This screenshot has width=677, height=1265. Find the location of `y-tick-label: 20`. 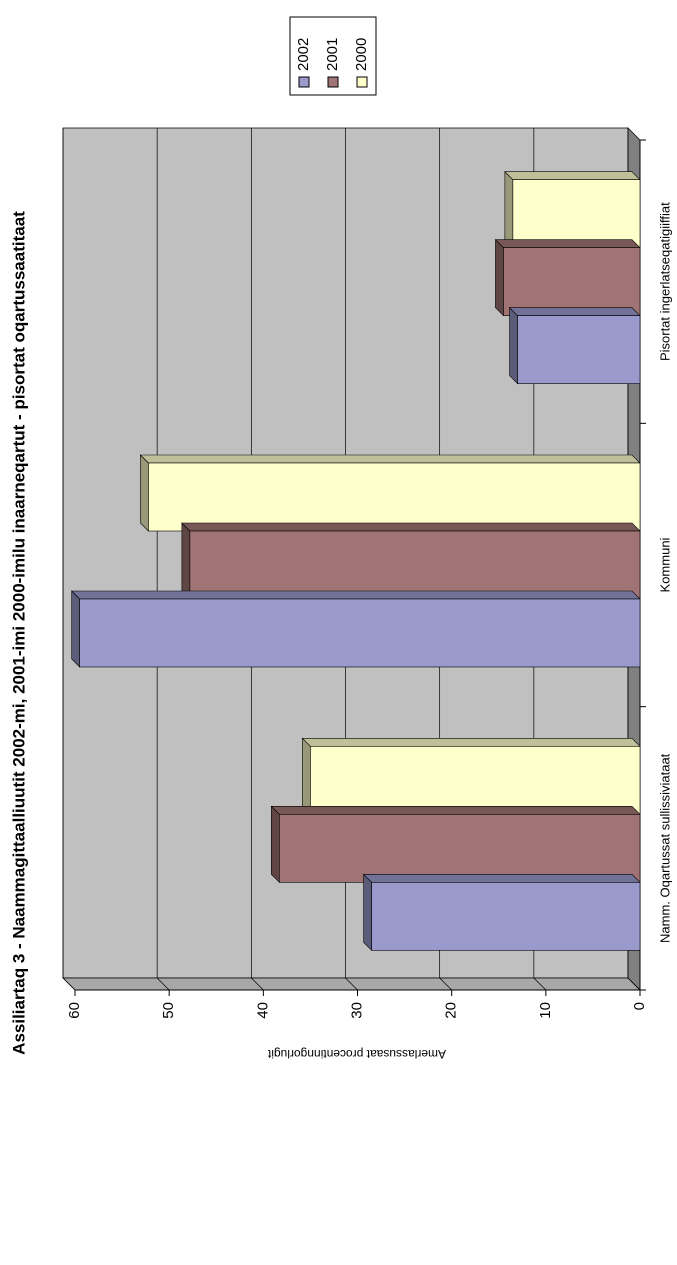

y-tick-label: 20 is located at coordinates (451, 1010).